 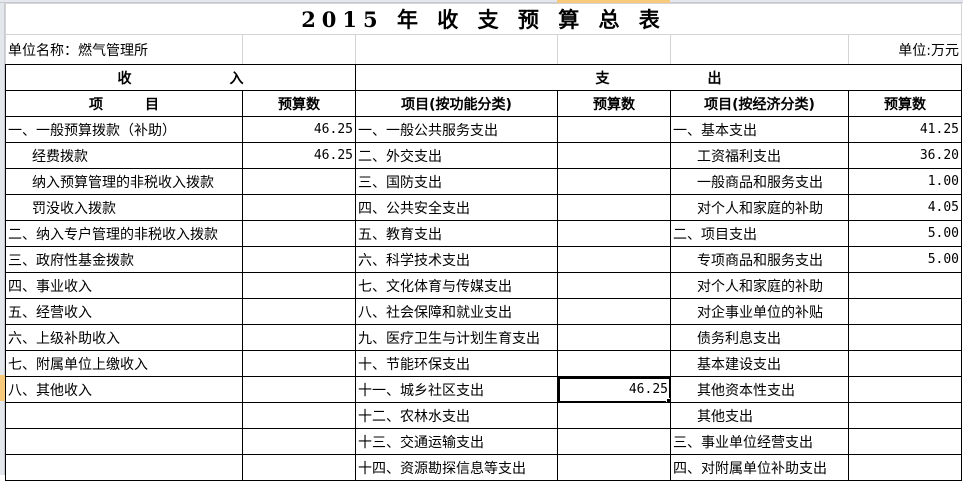 What do you see at coordinates (759, 415) in the screenshot?
I see `item-cell: 其他支出` at bounding box center [759, 415].